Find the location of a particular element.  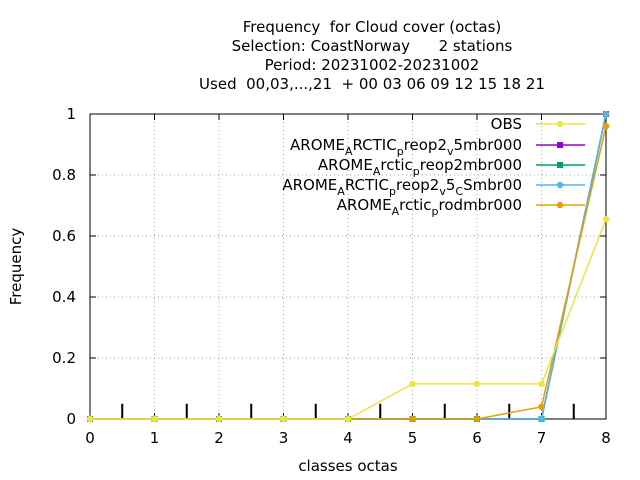

legend-label: AROMEARCTICpreop2v5mbr000 is located at coordinates (406, 147).